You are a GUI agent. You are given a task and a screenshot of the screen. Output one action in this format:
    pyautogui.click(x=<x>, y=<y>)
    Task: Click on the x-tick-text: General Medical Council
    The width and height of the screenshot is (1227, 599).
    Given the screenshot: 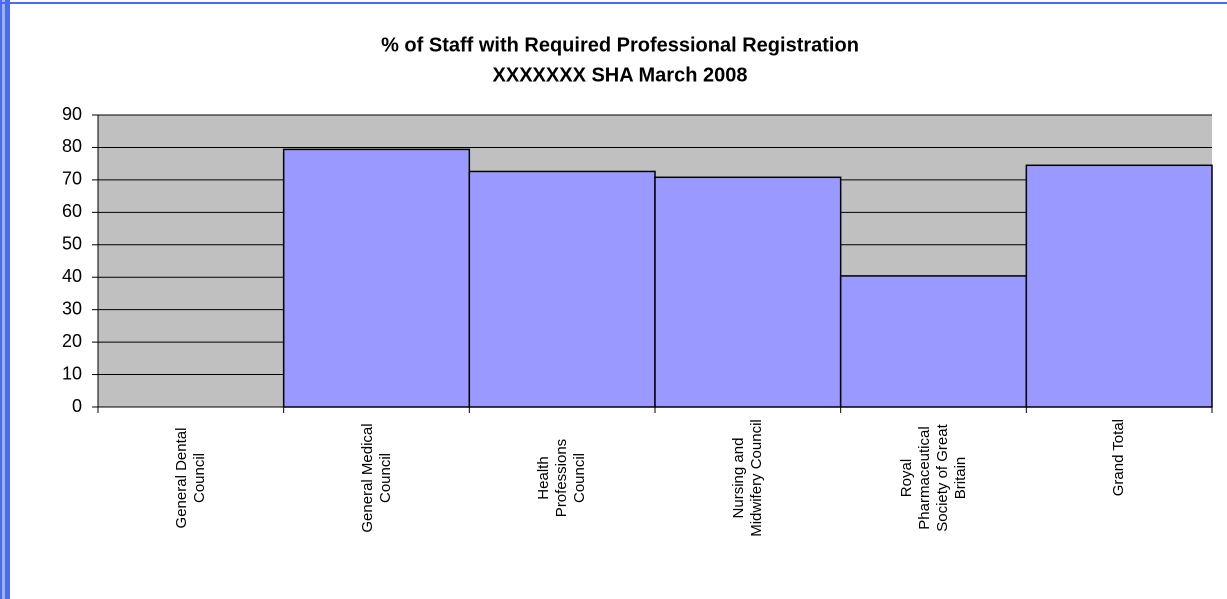 What is the action you would take?
    pyautogui.click(x=376, y=478)
    